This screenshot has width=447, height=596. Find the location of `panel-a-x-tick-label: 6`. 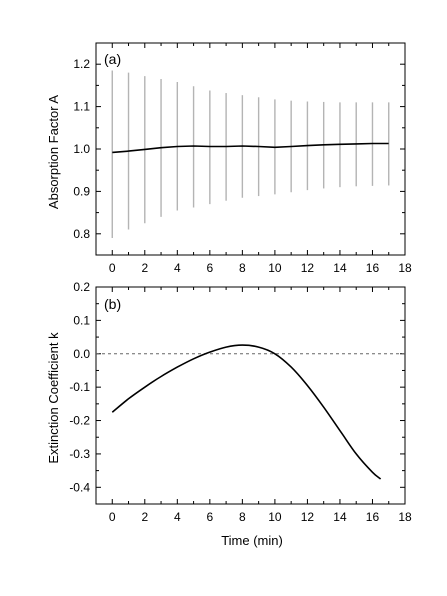

panel-a-x-tick-label: 6 is located at coordinates (209, 268).